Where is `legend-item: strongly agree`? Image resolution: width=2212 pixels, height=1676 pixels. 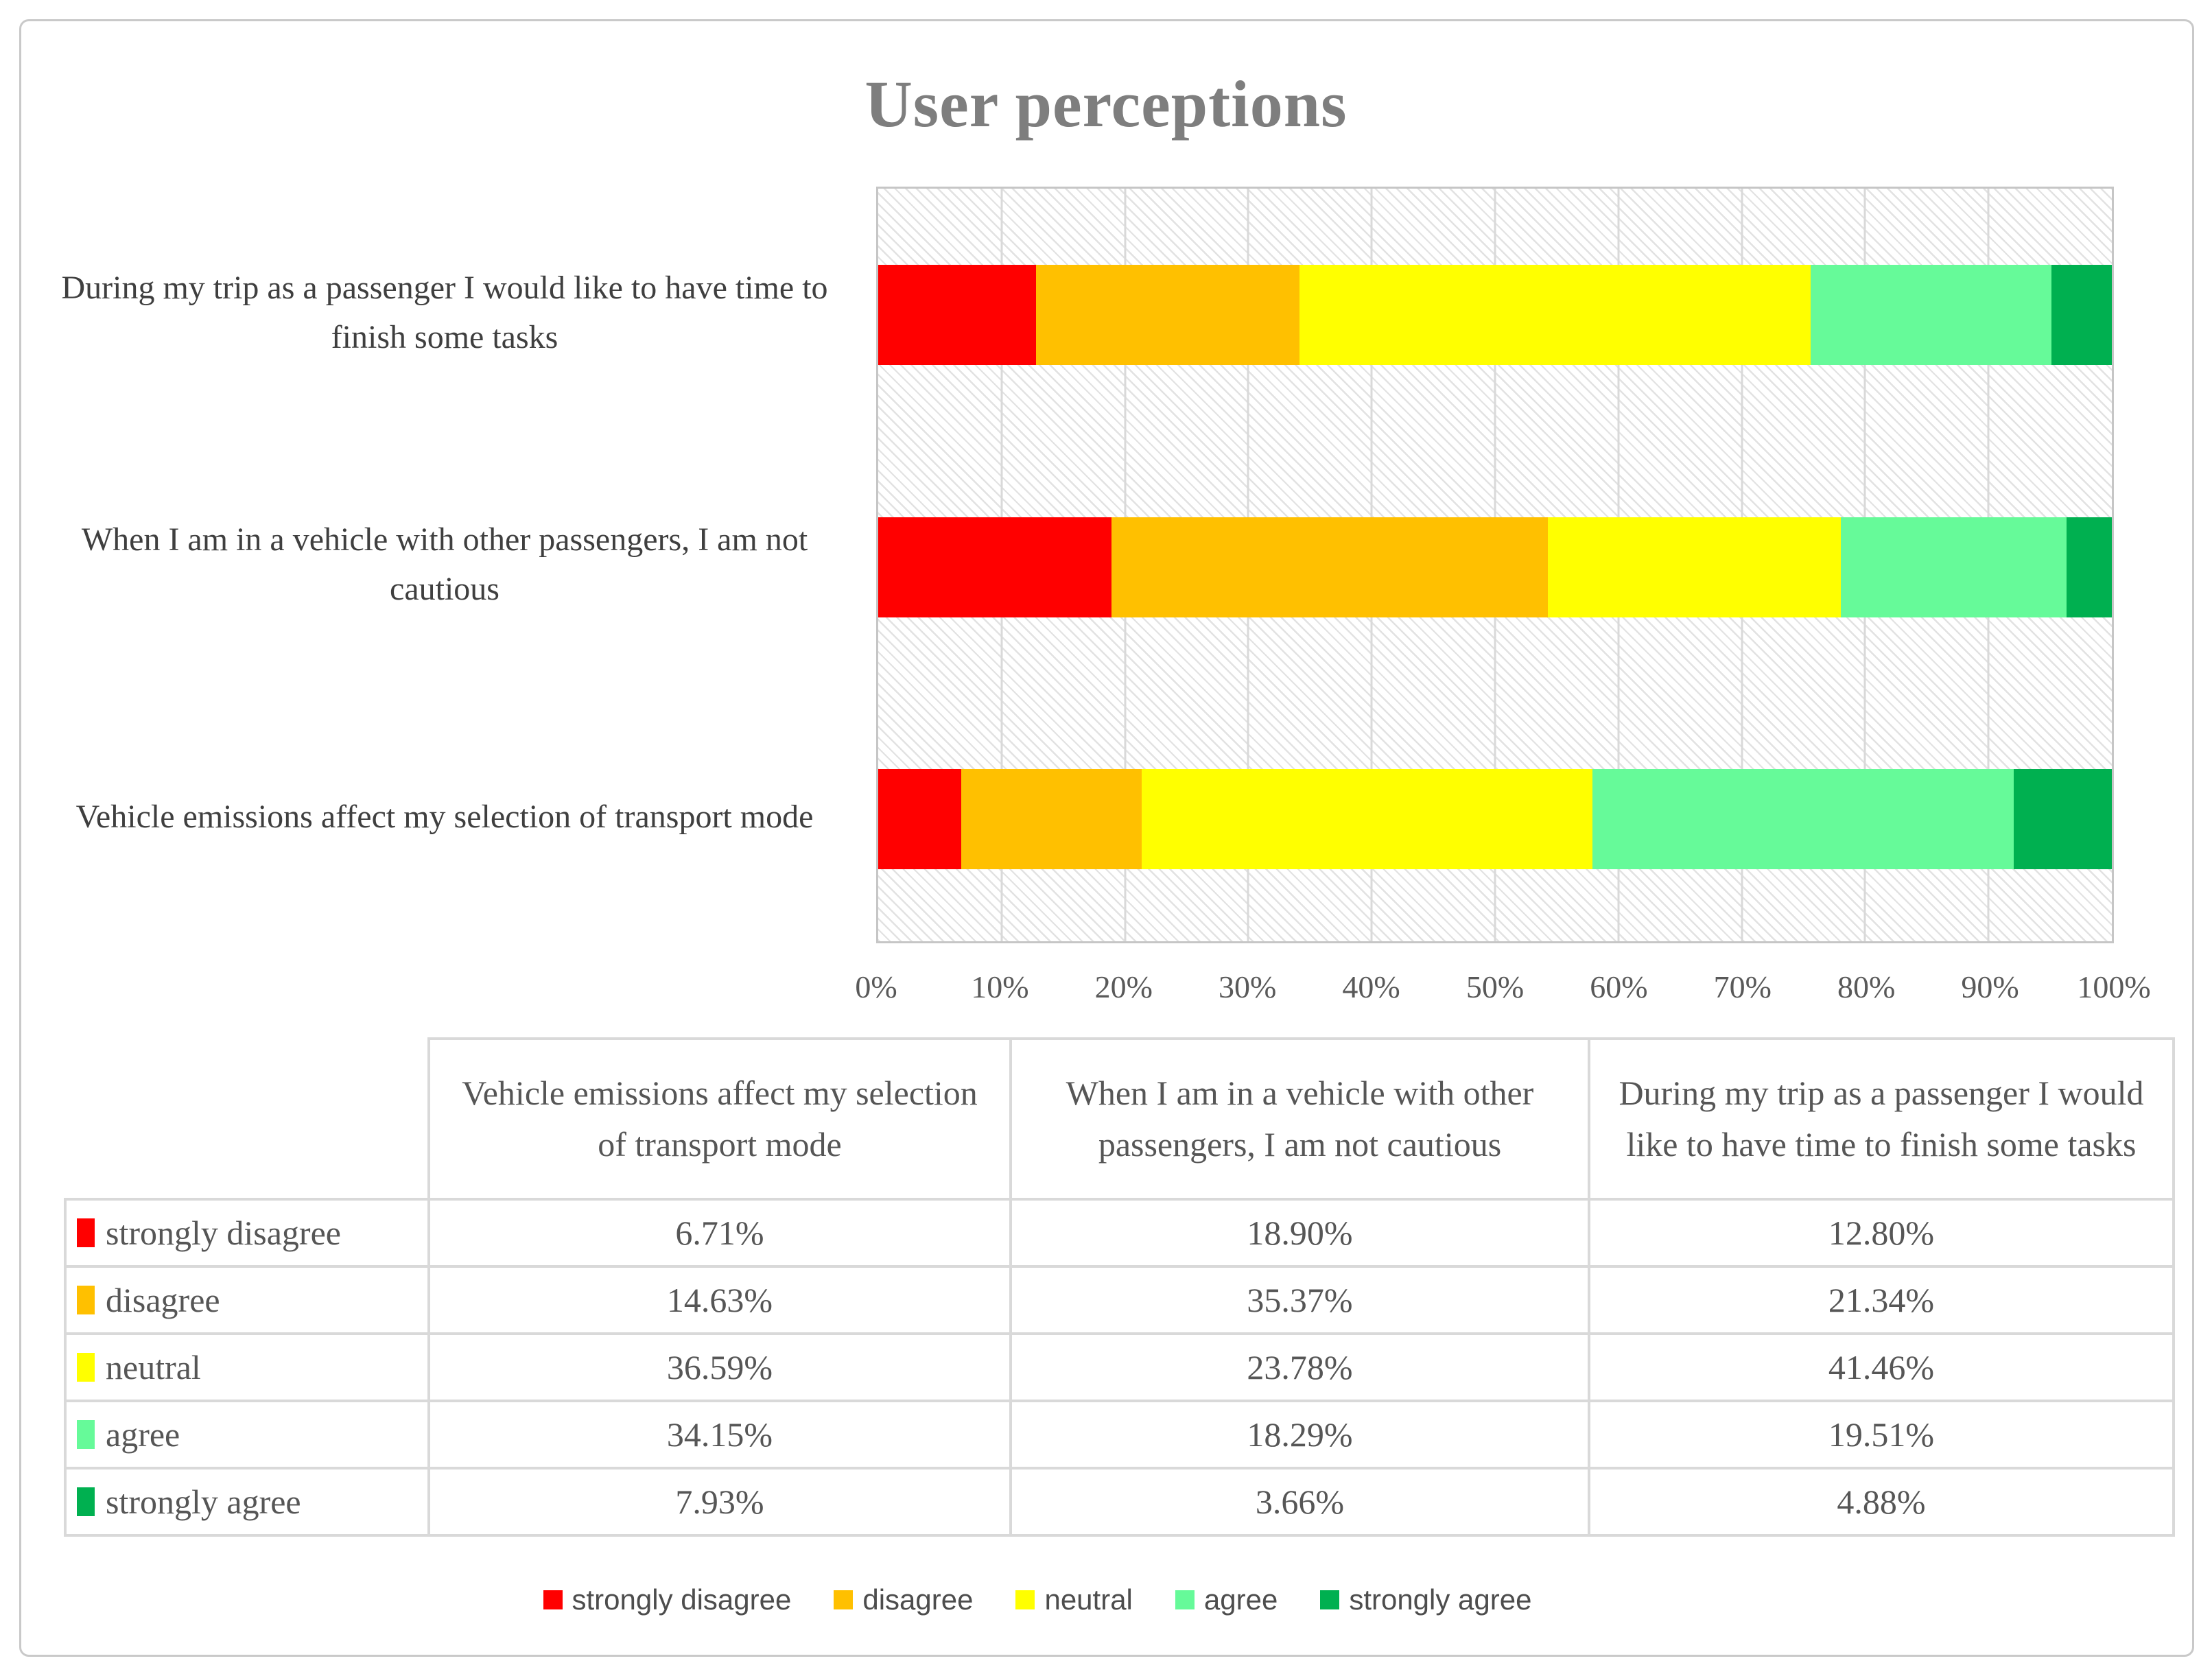
legend-item: strongly agree is located at coordinates (1425, 1599).